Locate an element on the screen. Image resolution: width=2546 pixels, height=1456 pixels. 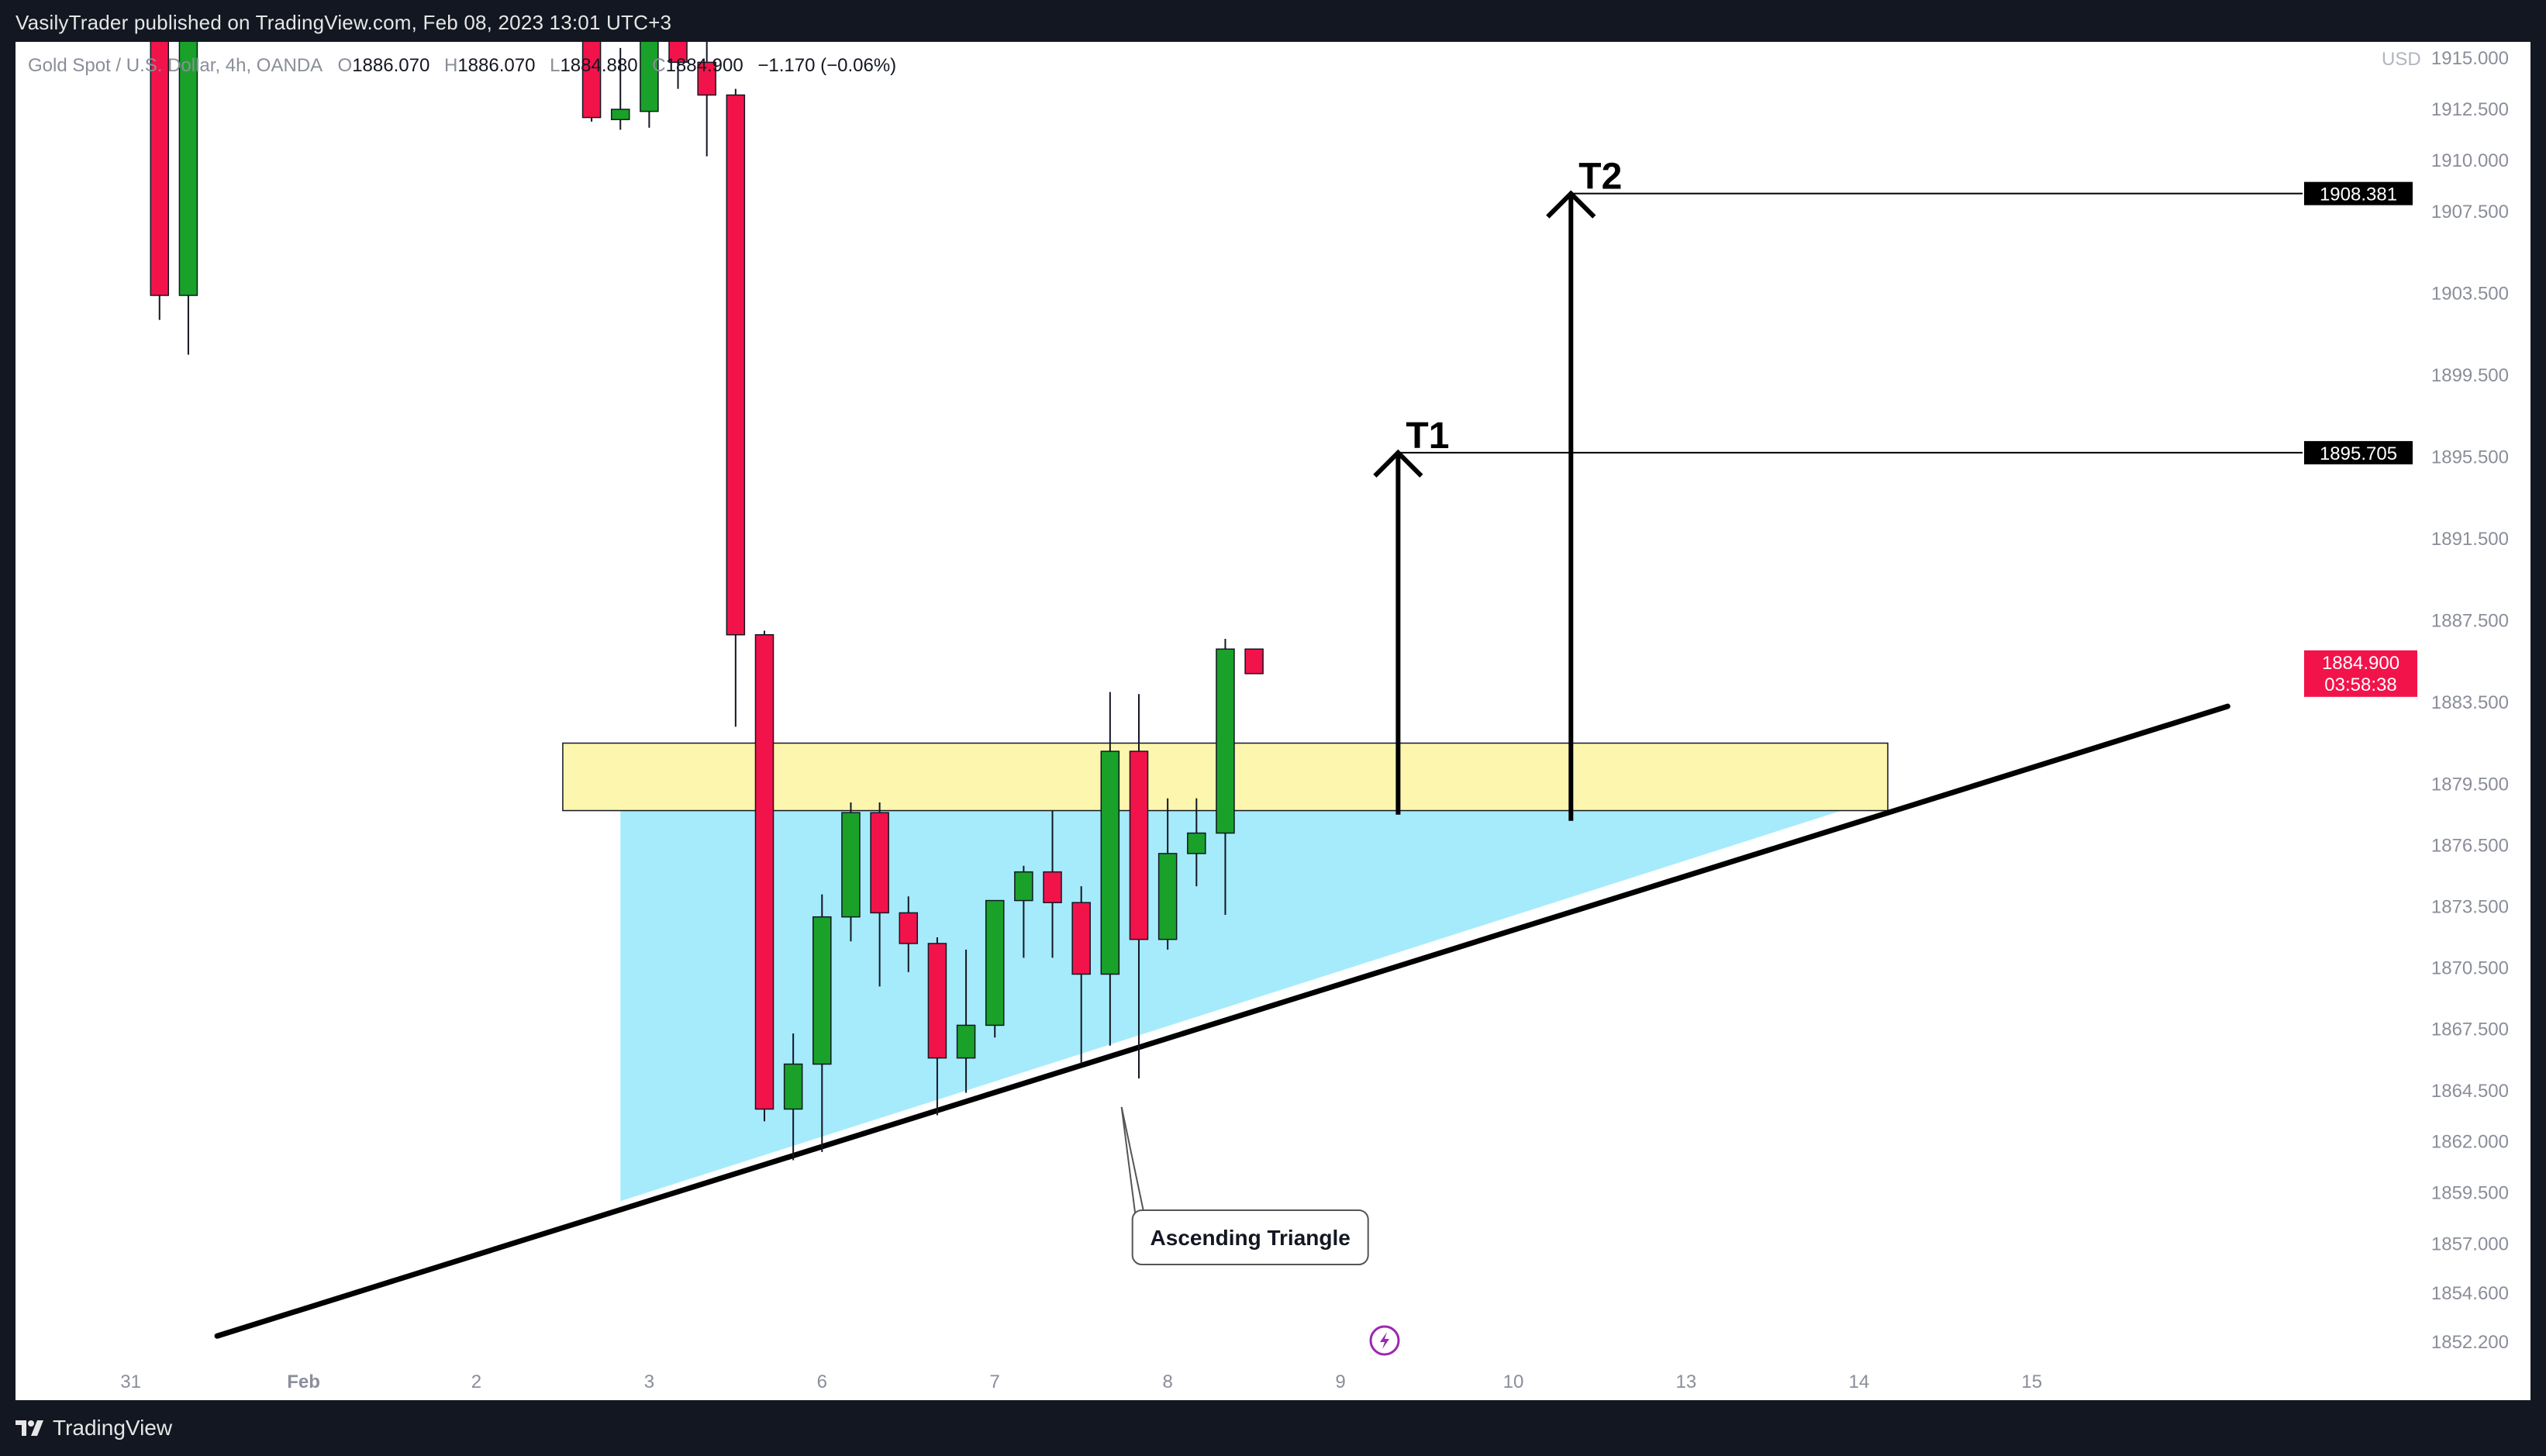
y-tick-label: 1870.500 is located at coordinates (2470, 968).